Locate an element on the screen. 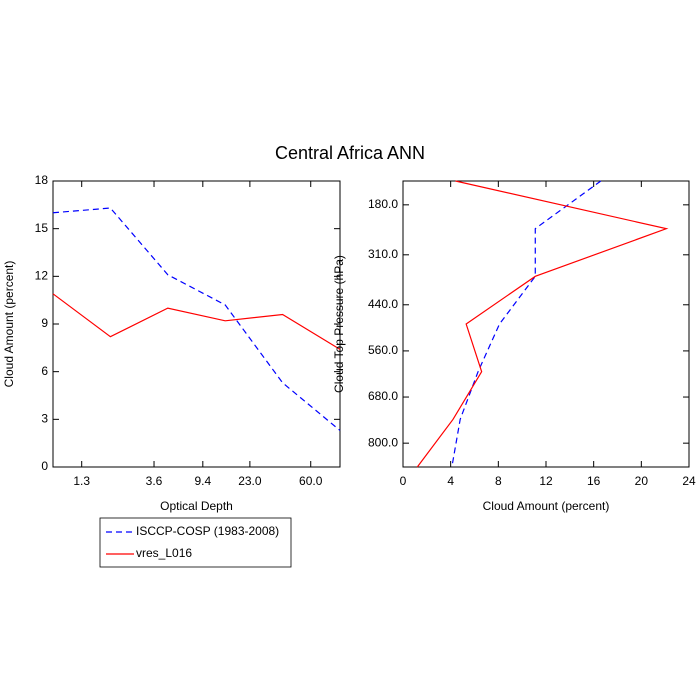 Image resolution: width=700 pixels, height=700 pixels. y-tick-label: 3 is located at coordinates (44, 419).